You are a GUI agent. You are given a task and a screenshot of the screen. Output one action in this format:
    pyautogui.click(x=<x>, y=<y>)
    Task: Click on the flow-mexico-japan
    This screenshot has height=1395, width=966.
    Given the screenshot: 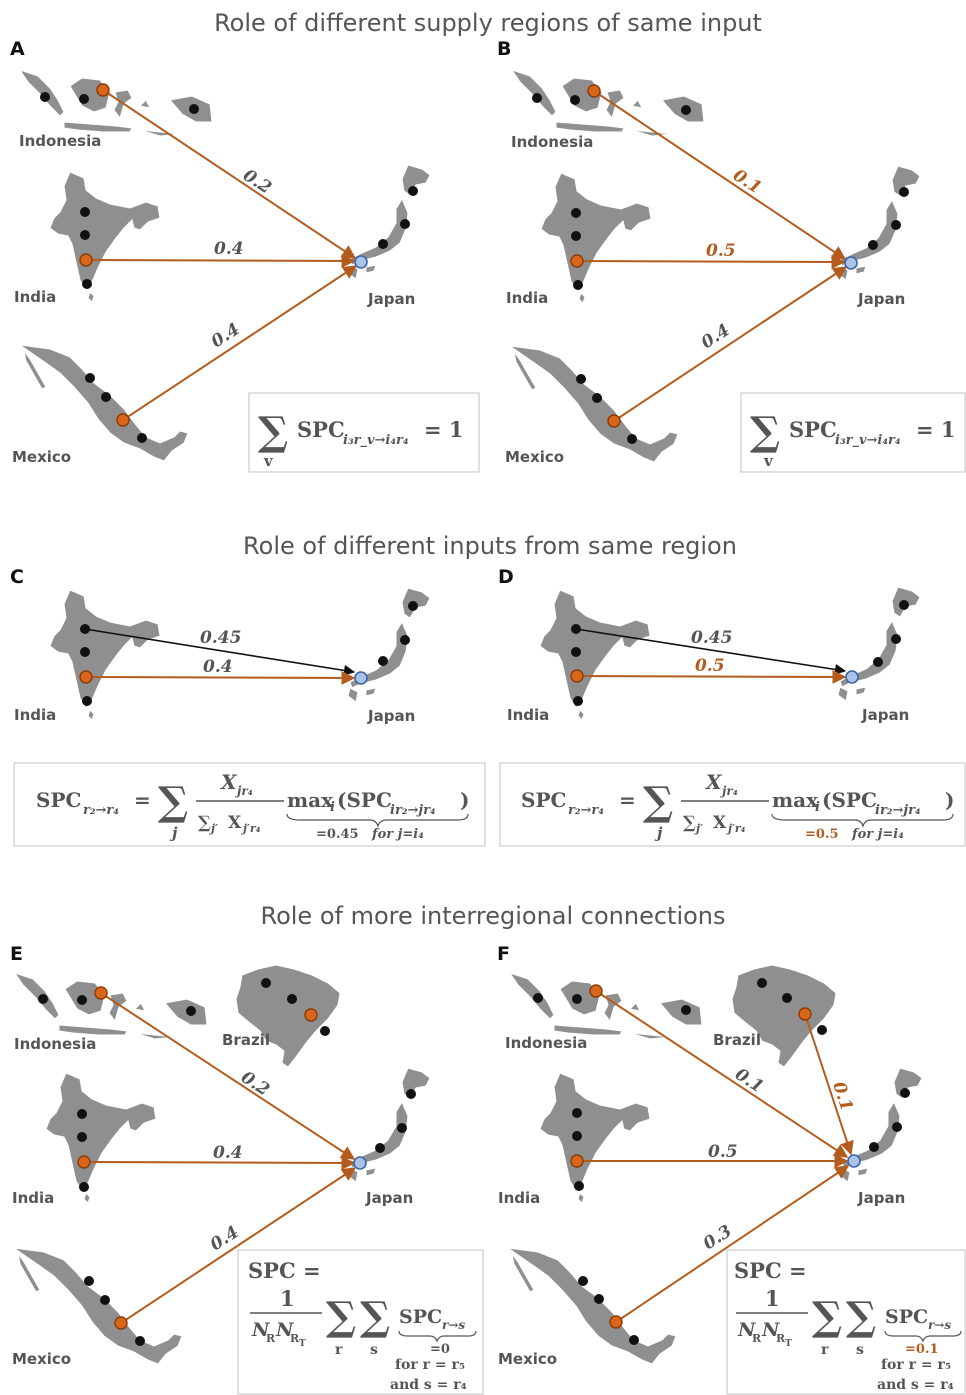 What is the action you would take?
    pyautogui.click(x=732, y=1244)
    